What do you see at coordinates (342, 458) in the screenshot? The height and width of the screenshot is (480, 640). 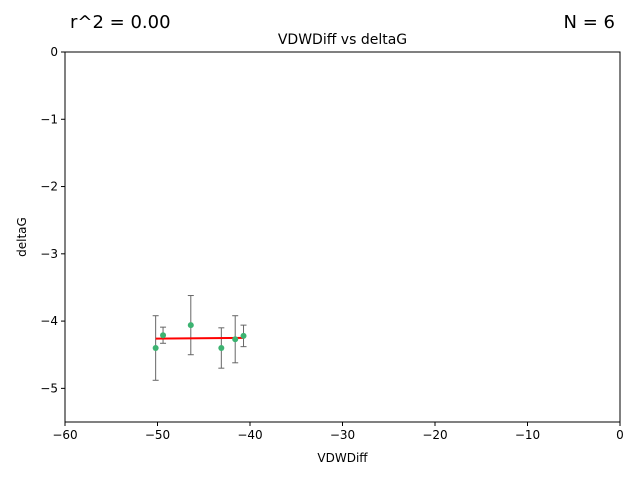 I see `x-axis-label: VDWDiff` at bounding box center [342, 458].